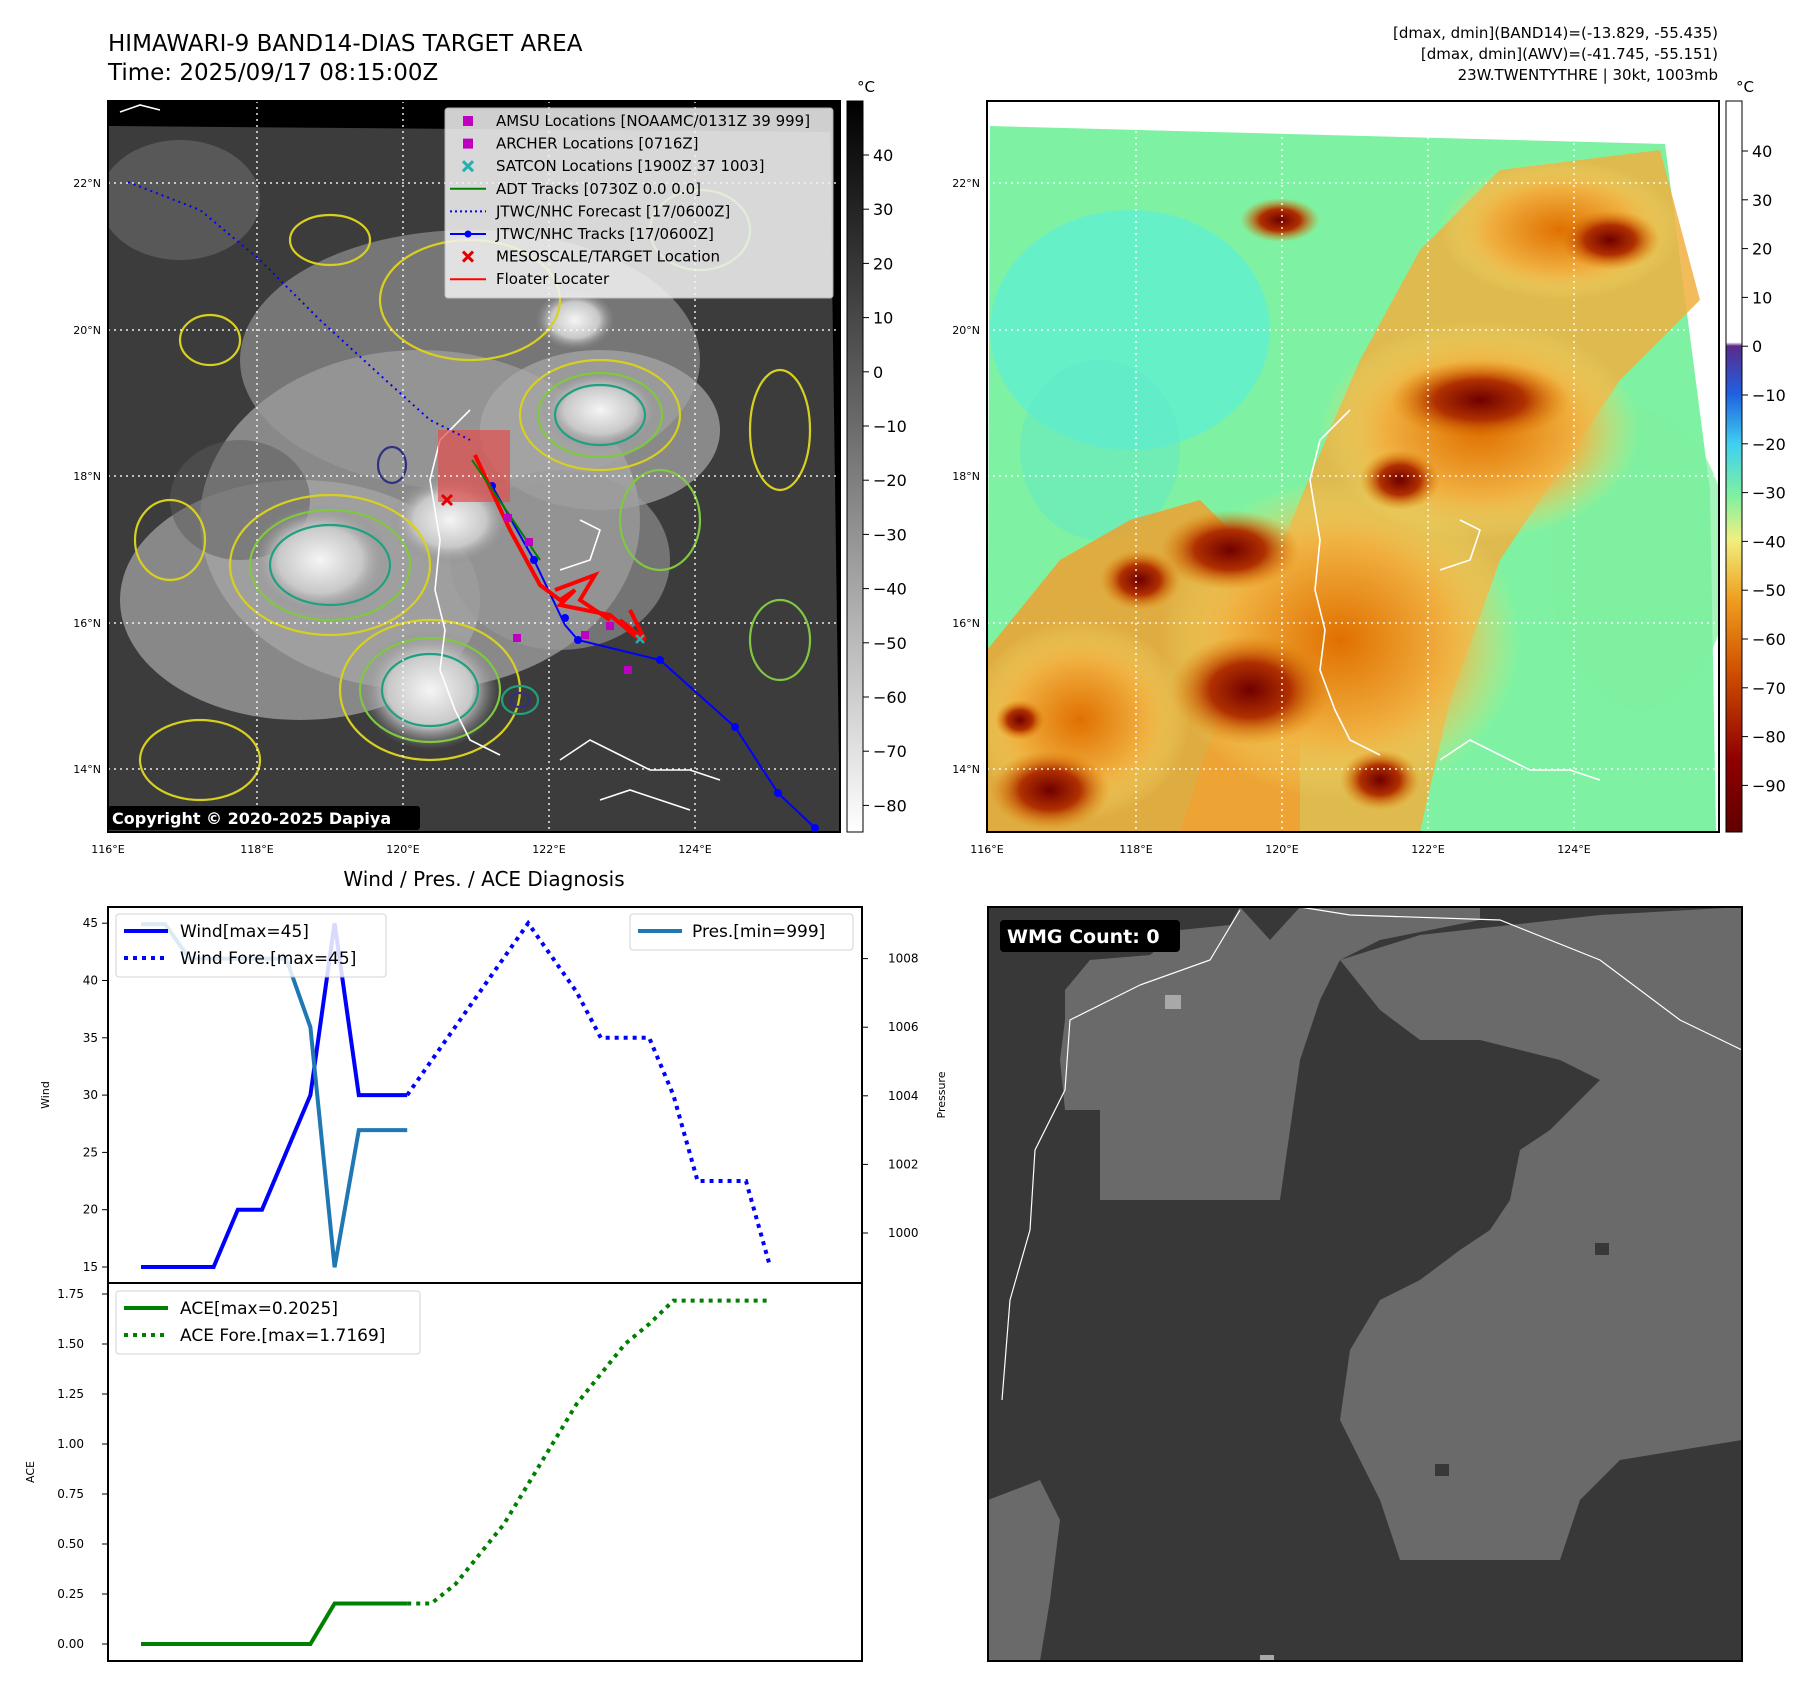 The image size is (1801, 1690). What do you see at coordinates (903, 1164) in the screenshot?
I see `pressure-tick-label: 1002` at bounding box center [903, 1164].